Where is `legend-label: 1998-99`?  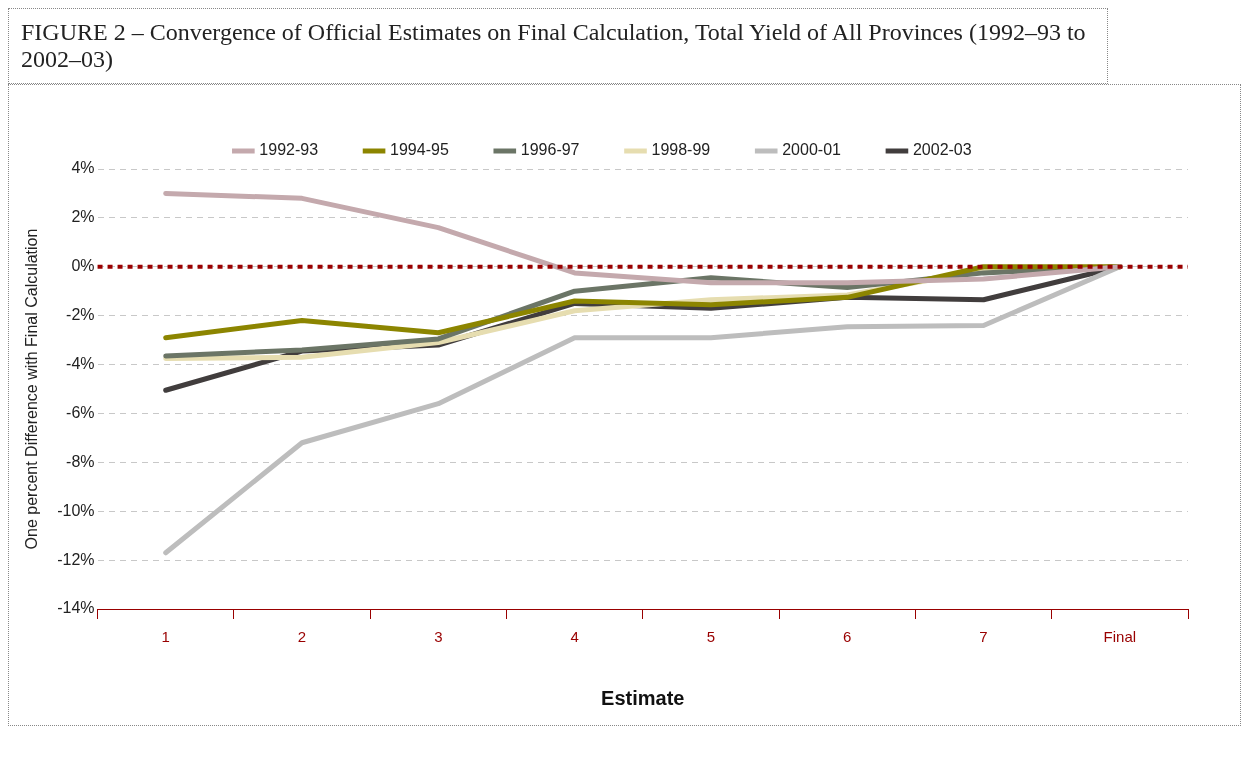
legend-label: 1998-99 is located at coordinates (681, 150).